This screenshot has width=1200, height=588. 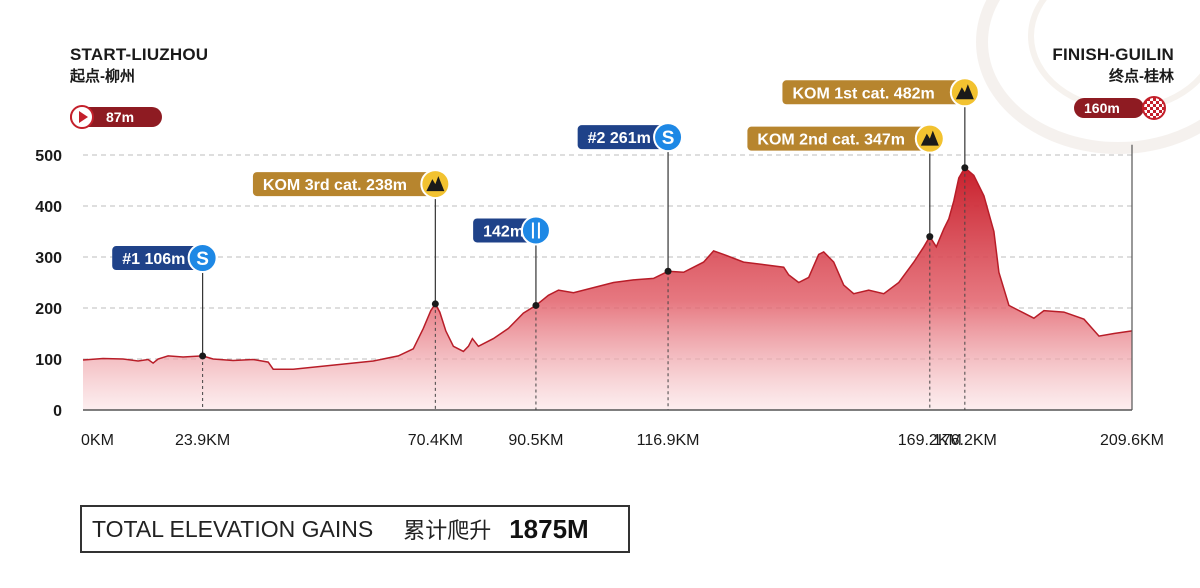 I want to click on marker-label: #1 106m, so click(x=153, y=259).